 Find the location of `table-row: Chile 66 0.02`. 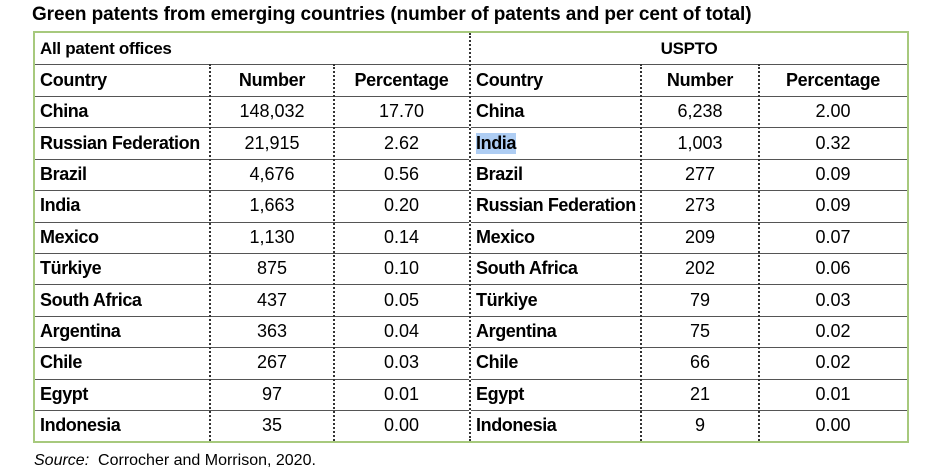

table-row: Chile 66 0.02 is located at coordinates (689, 363).